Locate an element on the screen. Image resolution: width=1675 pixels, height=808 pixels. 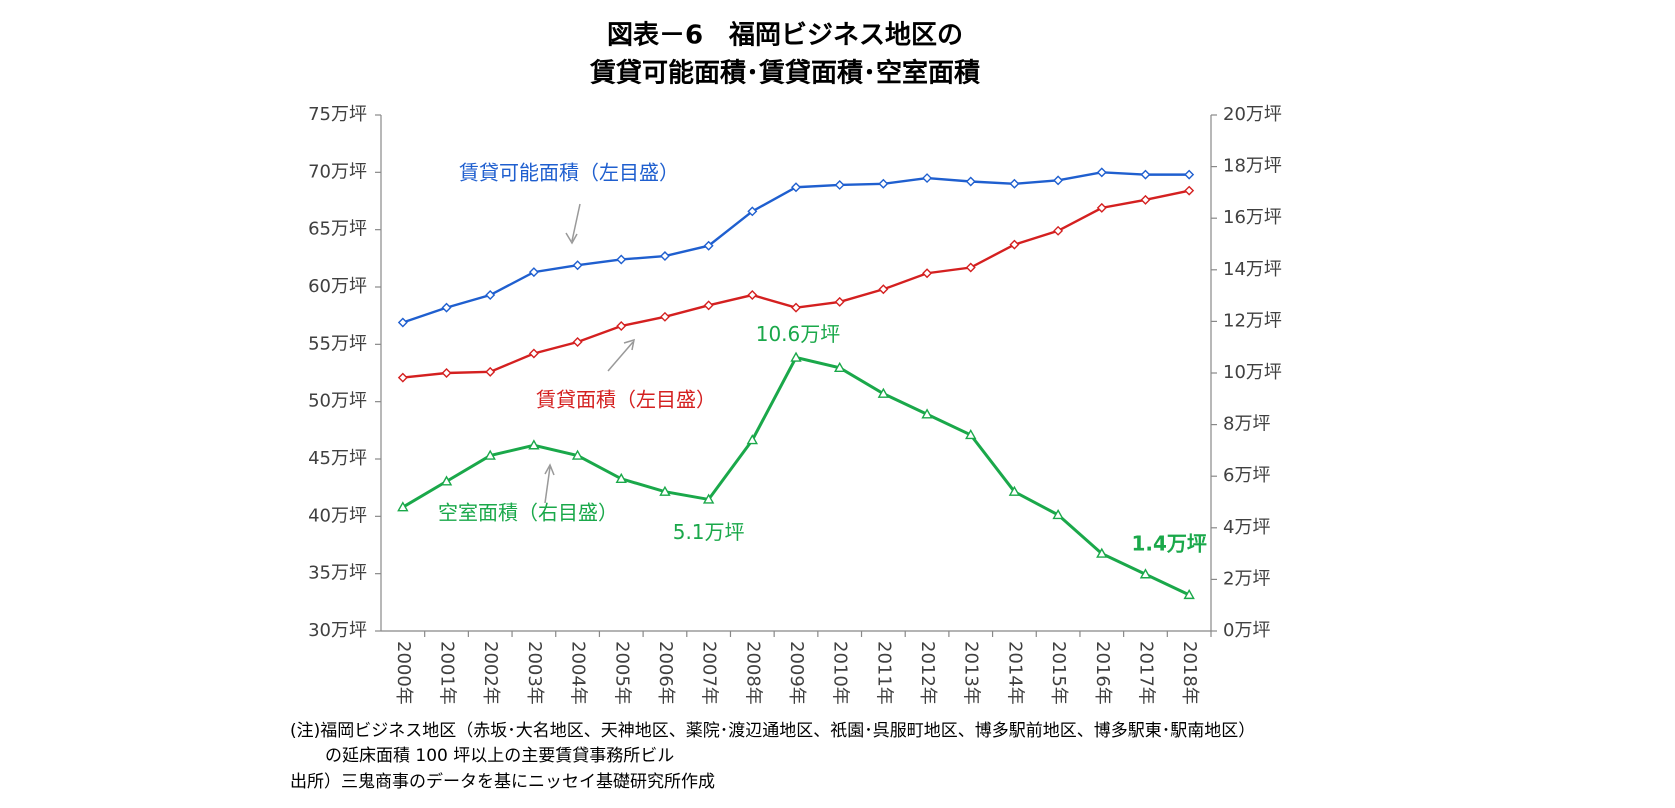
y2-tick-label: 2万坪 is located at coordinates (1246, 578).